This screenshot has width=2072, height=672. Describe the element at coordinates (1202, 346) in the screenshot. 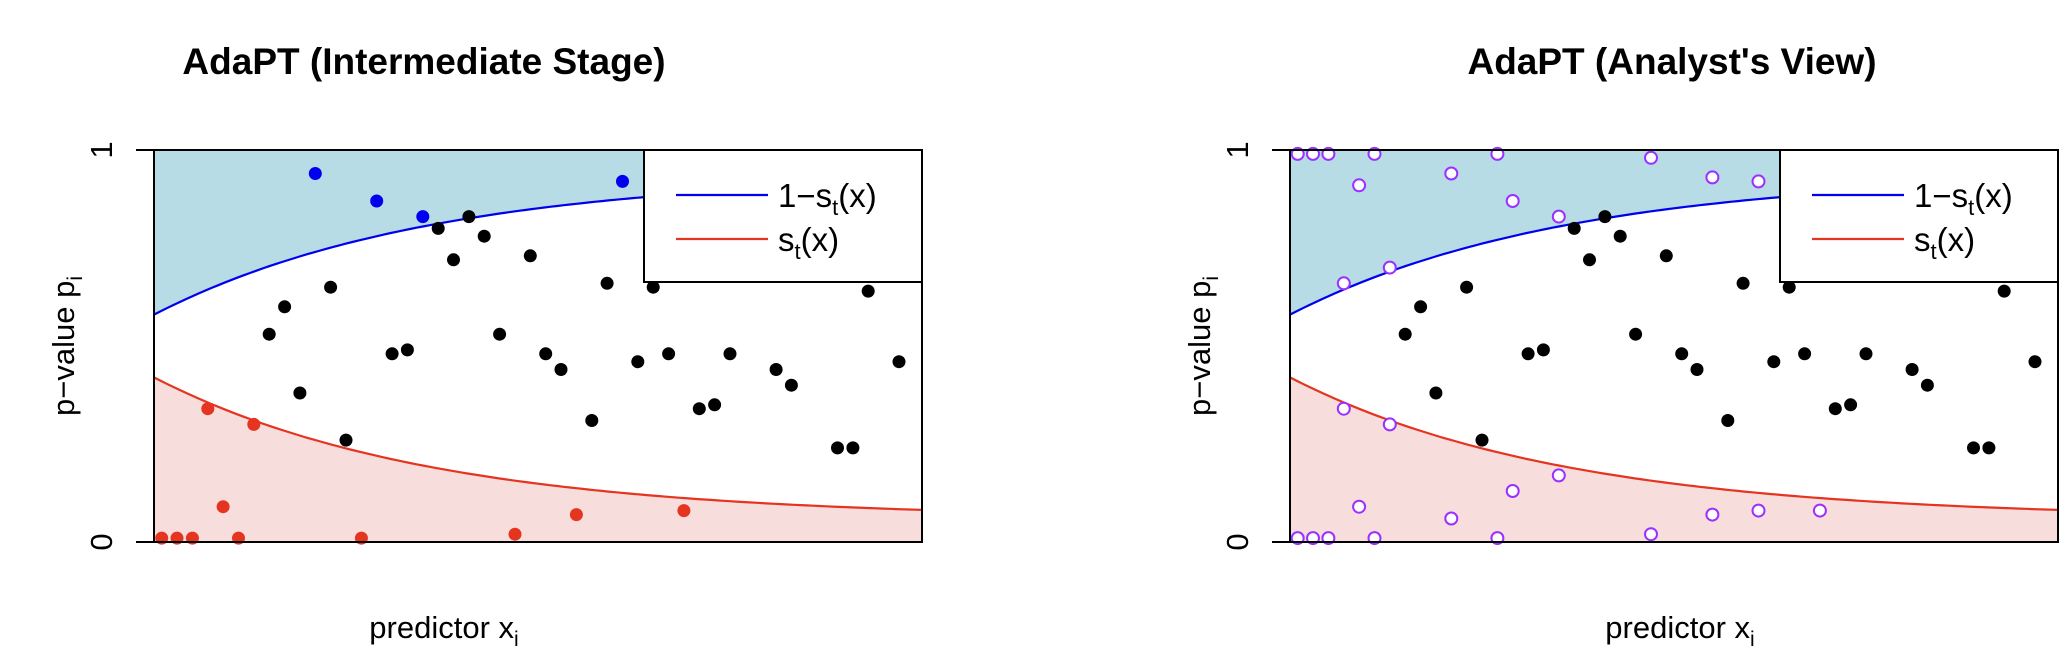

I see `y-axis-label: p−value pi` at that location.